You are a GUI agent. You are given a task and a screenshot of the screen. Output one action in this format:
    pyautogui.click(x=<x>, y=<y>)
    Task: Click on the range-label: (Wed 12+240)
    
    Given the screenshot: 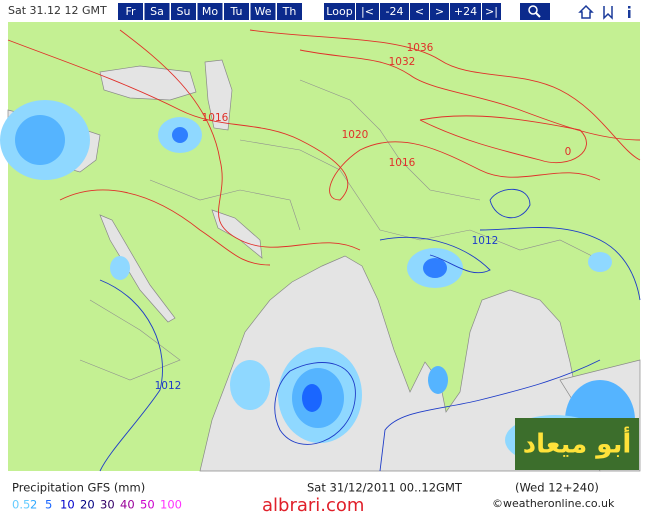 What is the action you would take?
    pyautogui.click(x=557, y=488)
    